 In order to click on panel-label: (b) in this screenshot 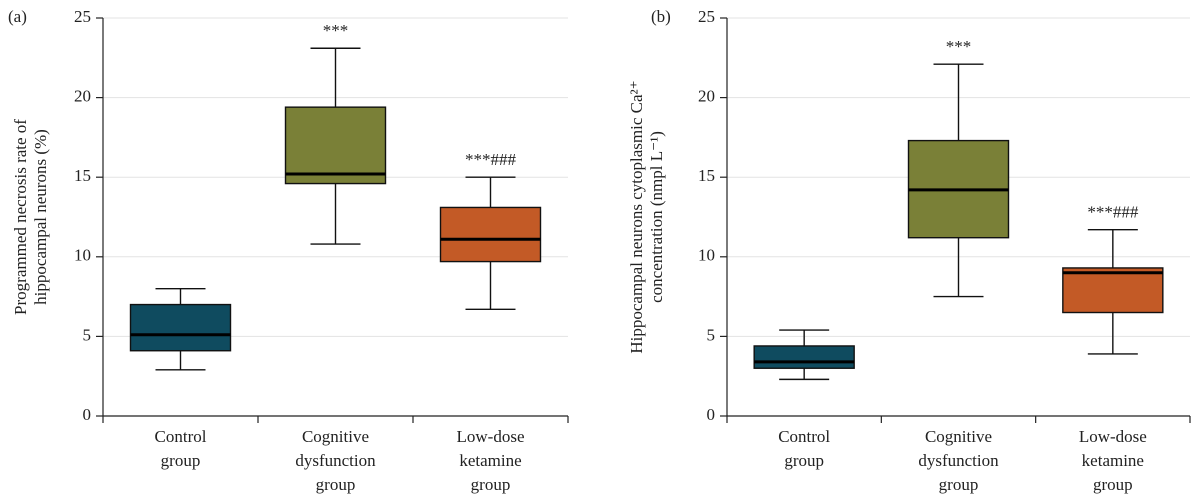, I will do `click(661, 16)`.